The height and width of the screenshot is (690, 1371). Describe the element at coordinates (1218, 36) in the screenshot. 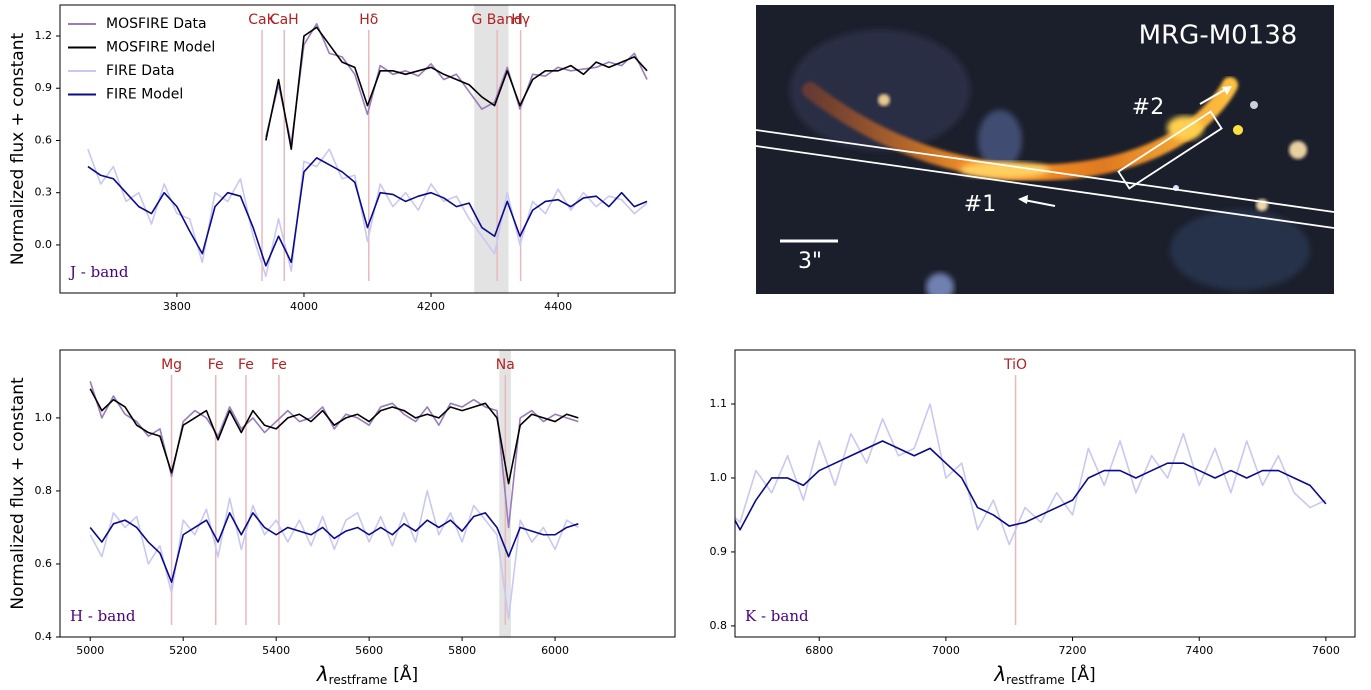

I see `image-title: MRG-M0138` at that location.